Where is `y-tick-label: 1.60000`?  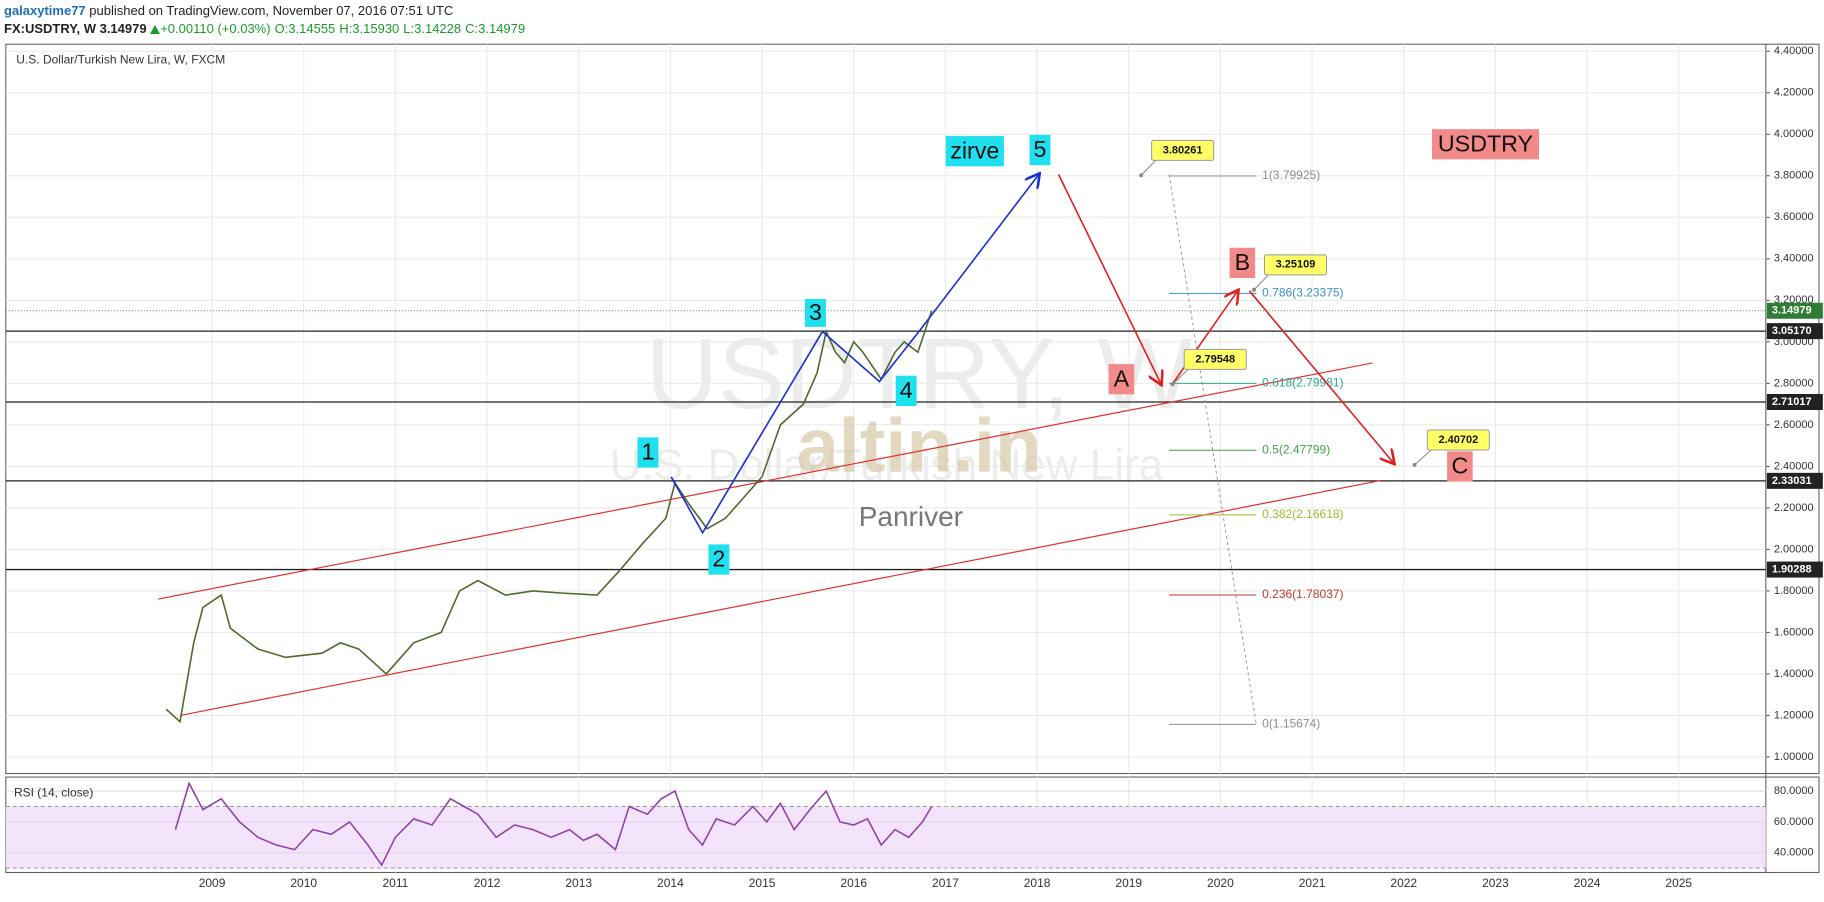
y-tick-label: 1.60000 is located at coordinates (1794, 632).